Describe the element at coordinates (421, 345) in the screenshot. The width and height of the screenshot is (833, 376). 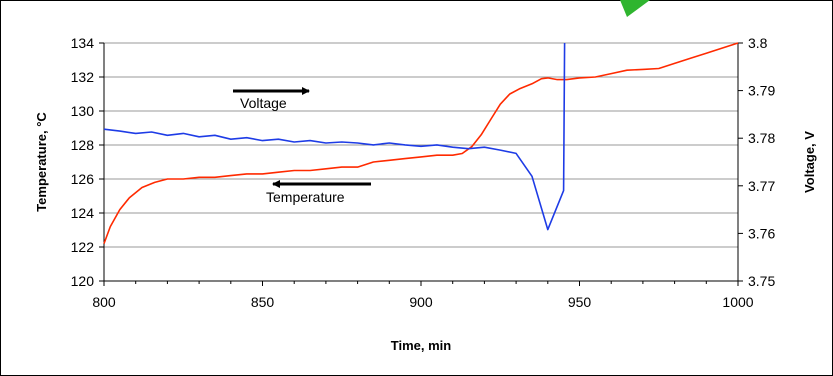
I see `x-axis-title: Time, min` at that location.